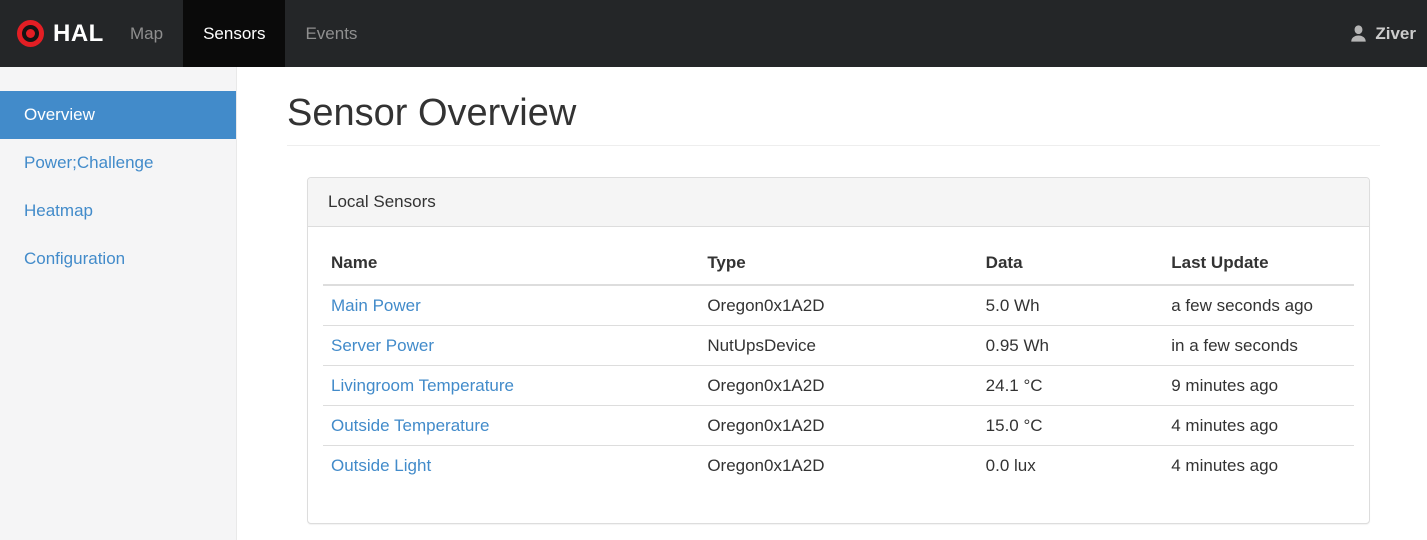  I want to click on column-header-name: Name, so click(511, 264).